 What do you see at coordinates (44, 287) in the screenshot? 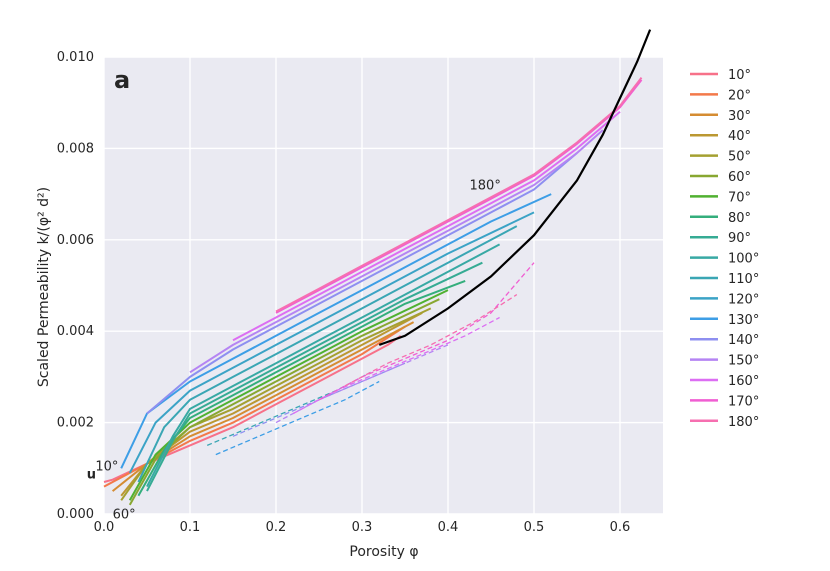
I see `y-axis-label: Scaled Permeability k/(φ² d²)` at bounding box center [44, 287].